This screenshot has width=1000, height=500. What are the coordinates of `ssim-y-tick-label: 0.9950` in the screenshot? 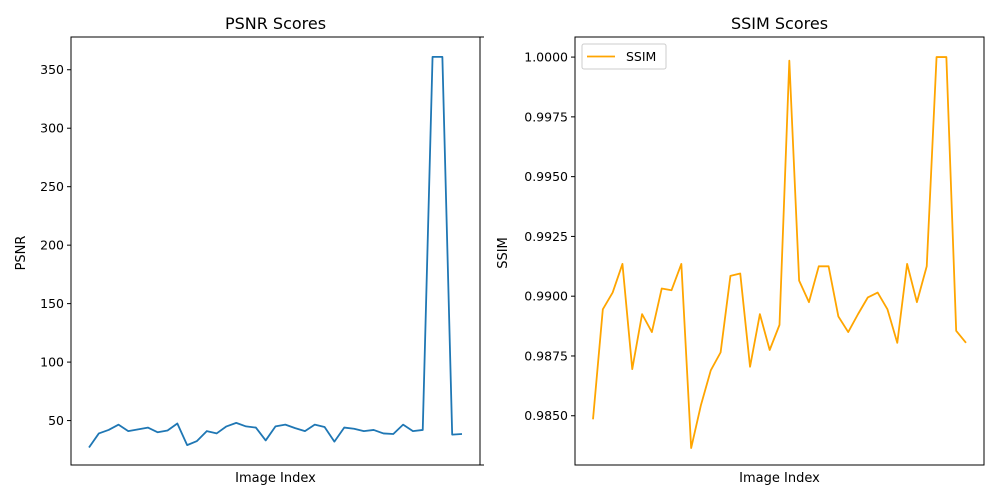 It's located at (546, 176).